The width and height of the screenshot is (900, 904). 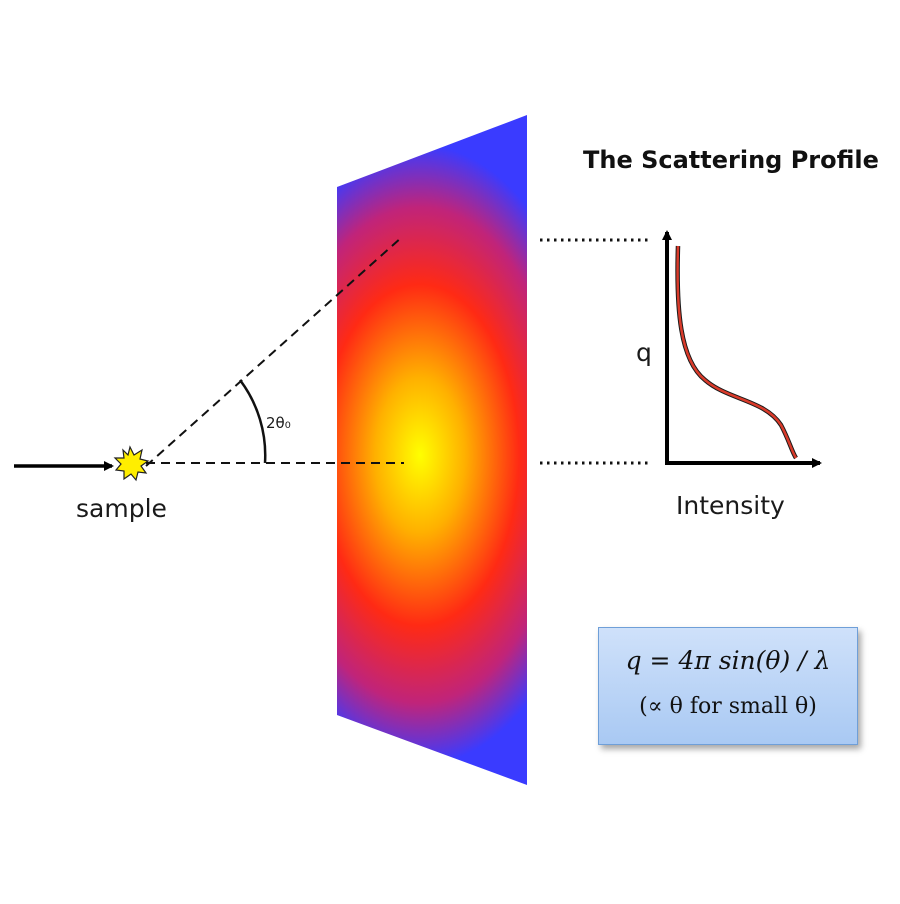 What do you see at coordinates (121, 508) in the screenshot?
I see `sample-label: sample` at bounding box center [121, 508].